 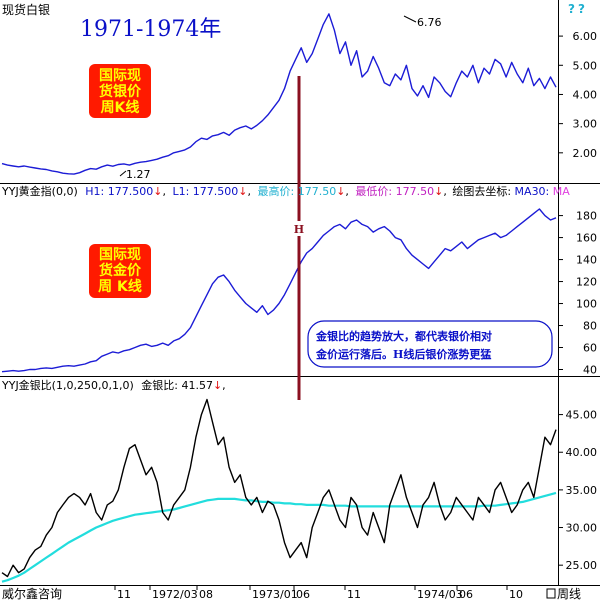 What do you see at coordinates (581, 9) in the screenshot?
I see `question-icon-2: ?` at bounding box center [581, 9].